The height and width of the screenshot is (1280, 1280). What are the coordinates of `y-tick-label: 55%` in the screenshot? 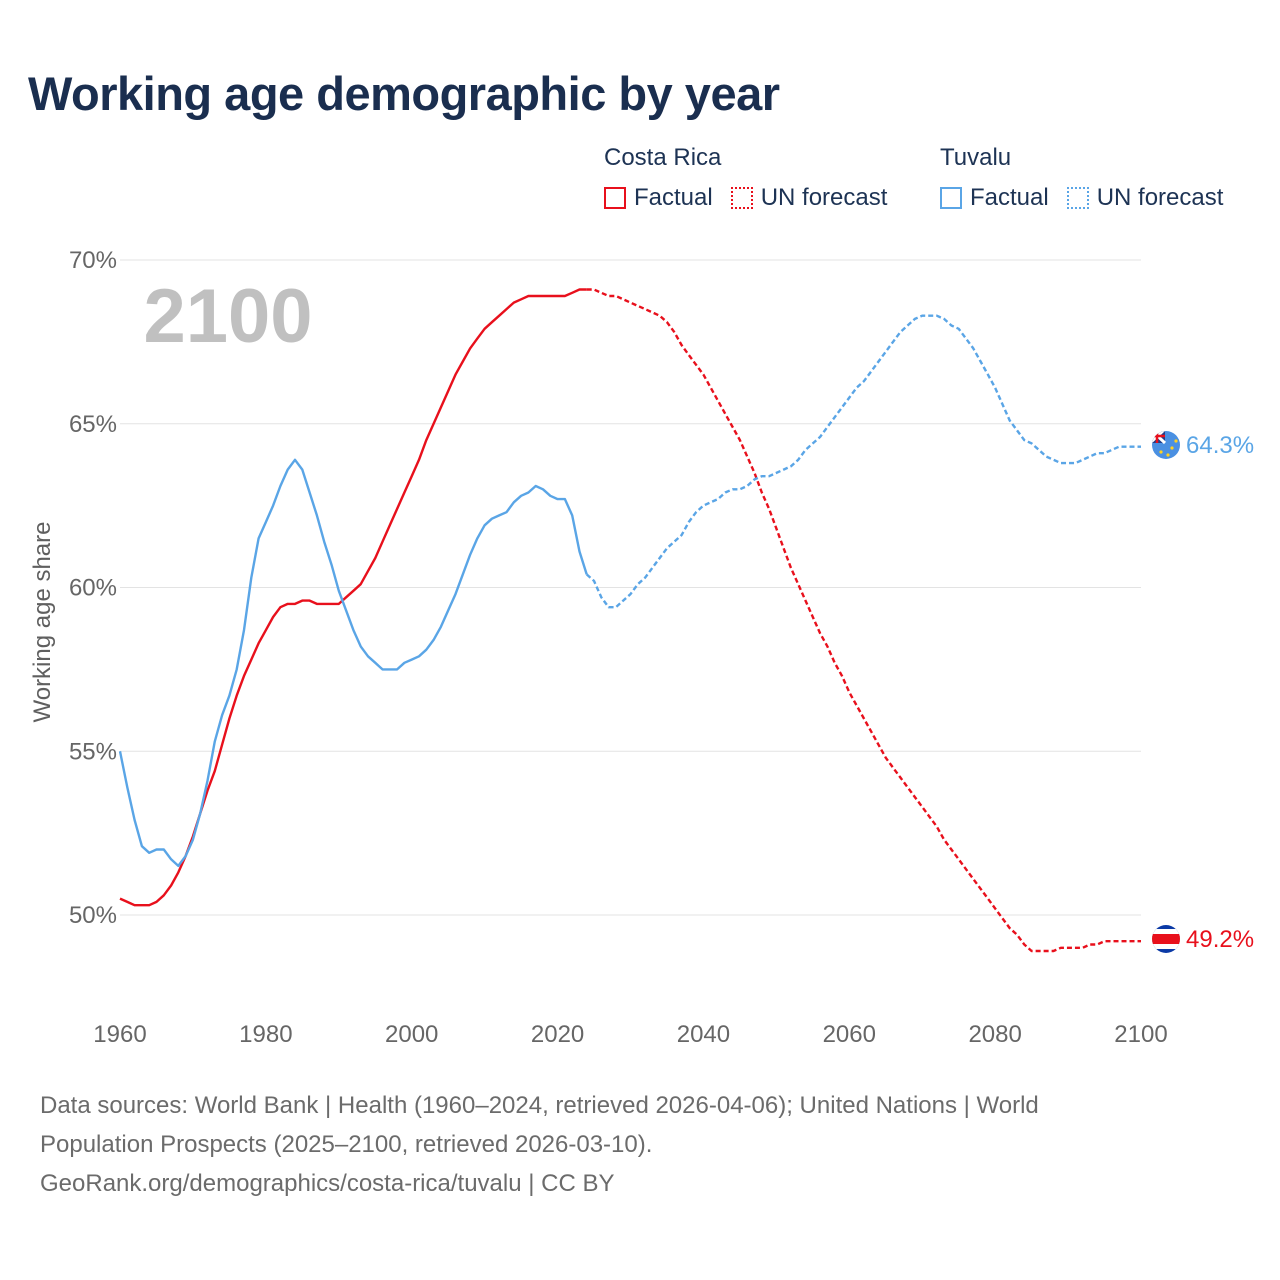 It's located at (93, 751).